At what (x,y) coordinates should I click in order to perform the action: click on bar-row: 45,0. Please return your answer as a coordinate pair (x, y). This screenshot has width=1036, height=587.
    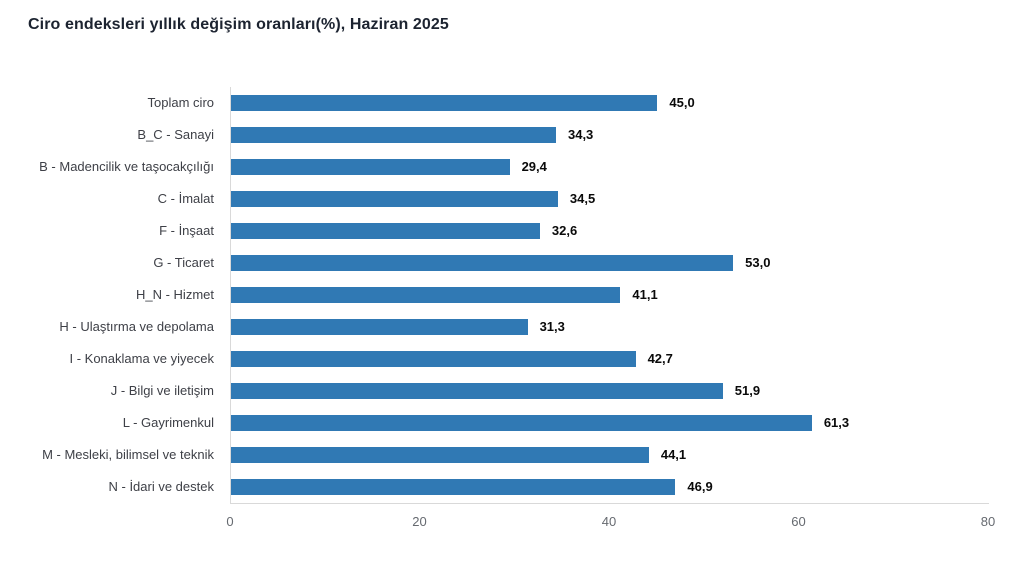
    Looking at the image, I should click on (610, 103).